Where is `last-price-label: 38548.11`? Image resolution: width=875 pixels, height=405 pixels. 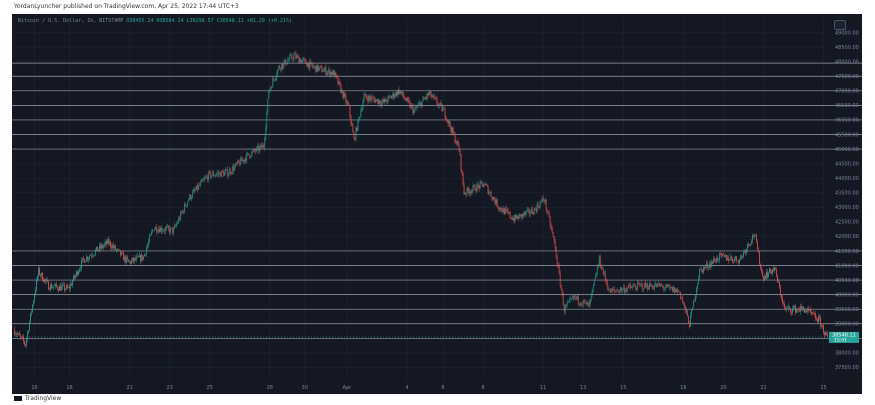
last-price-label: 38548.11 is located at coordinates (844, 335).